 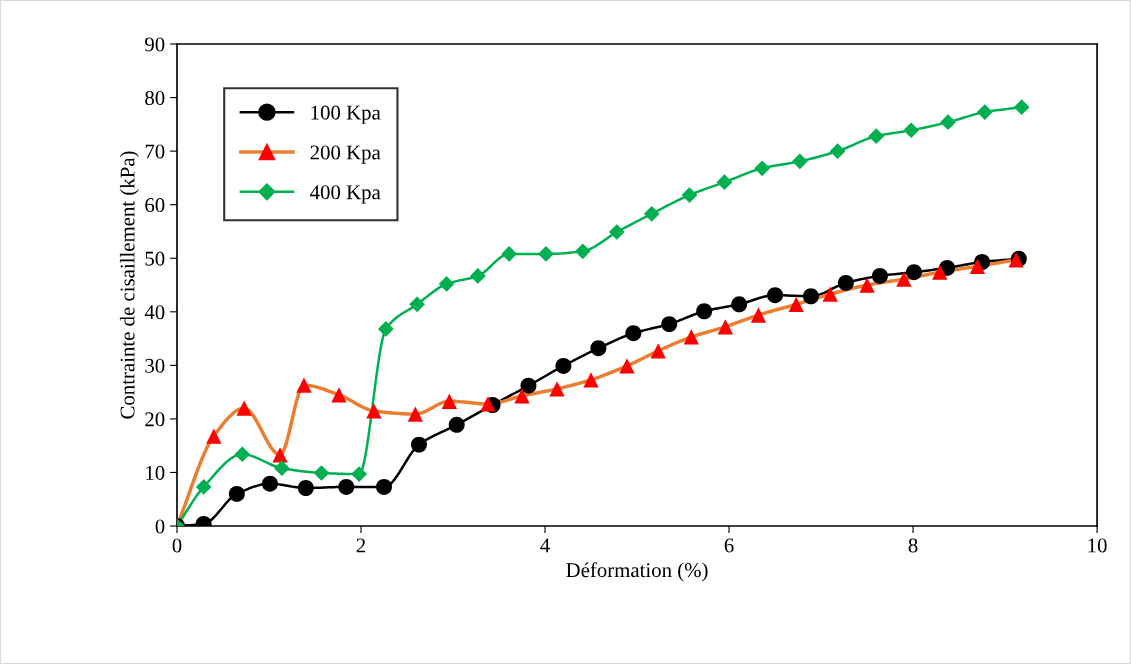 I want to click on y-tick-label: 30, so click(x=155, y=365).